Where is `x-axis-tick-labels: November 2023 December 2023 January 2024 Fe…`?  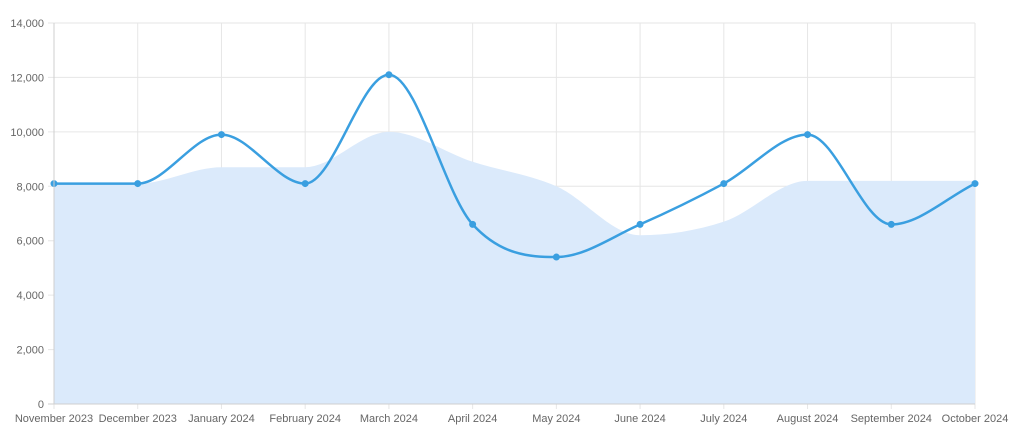 x-axis-tick-labels: November 2023 December 2023 January 2024 Fe… is located at coordinates (511, 419).